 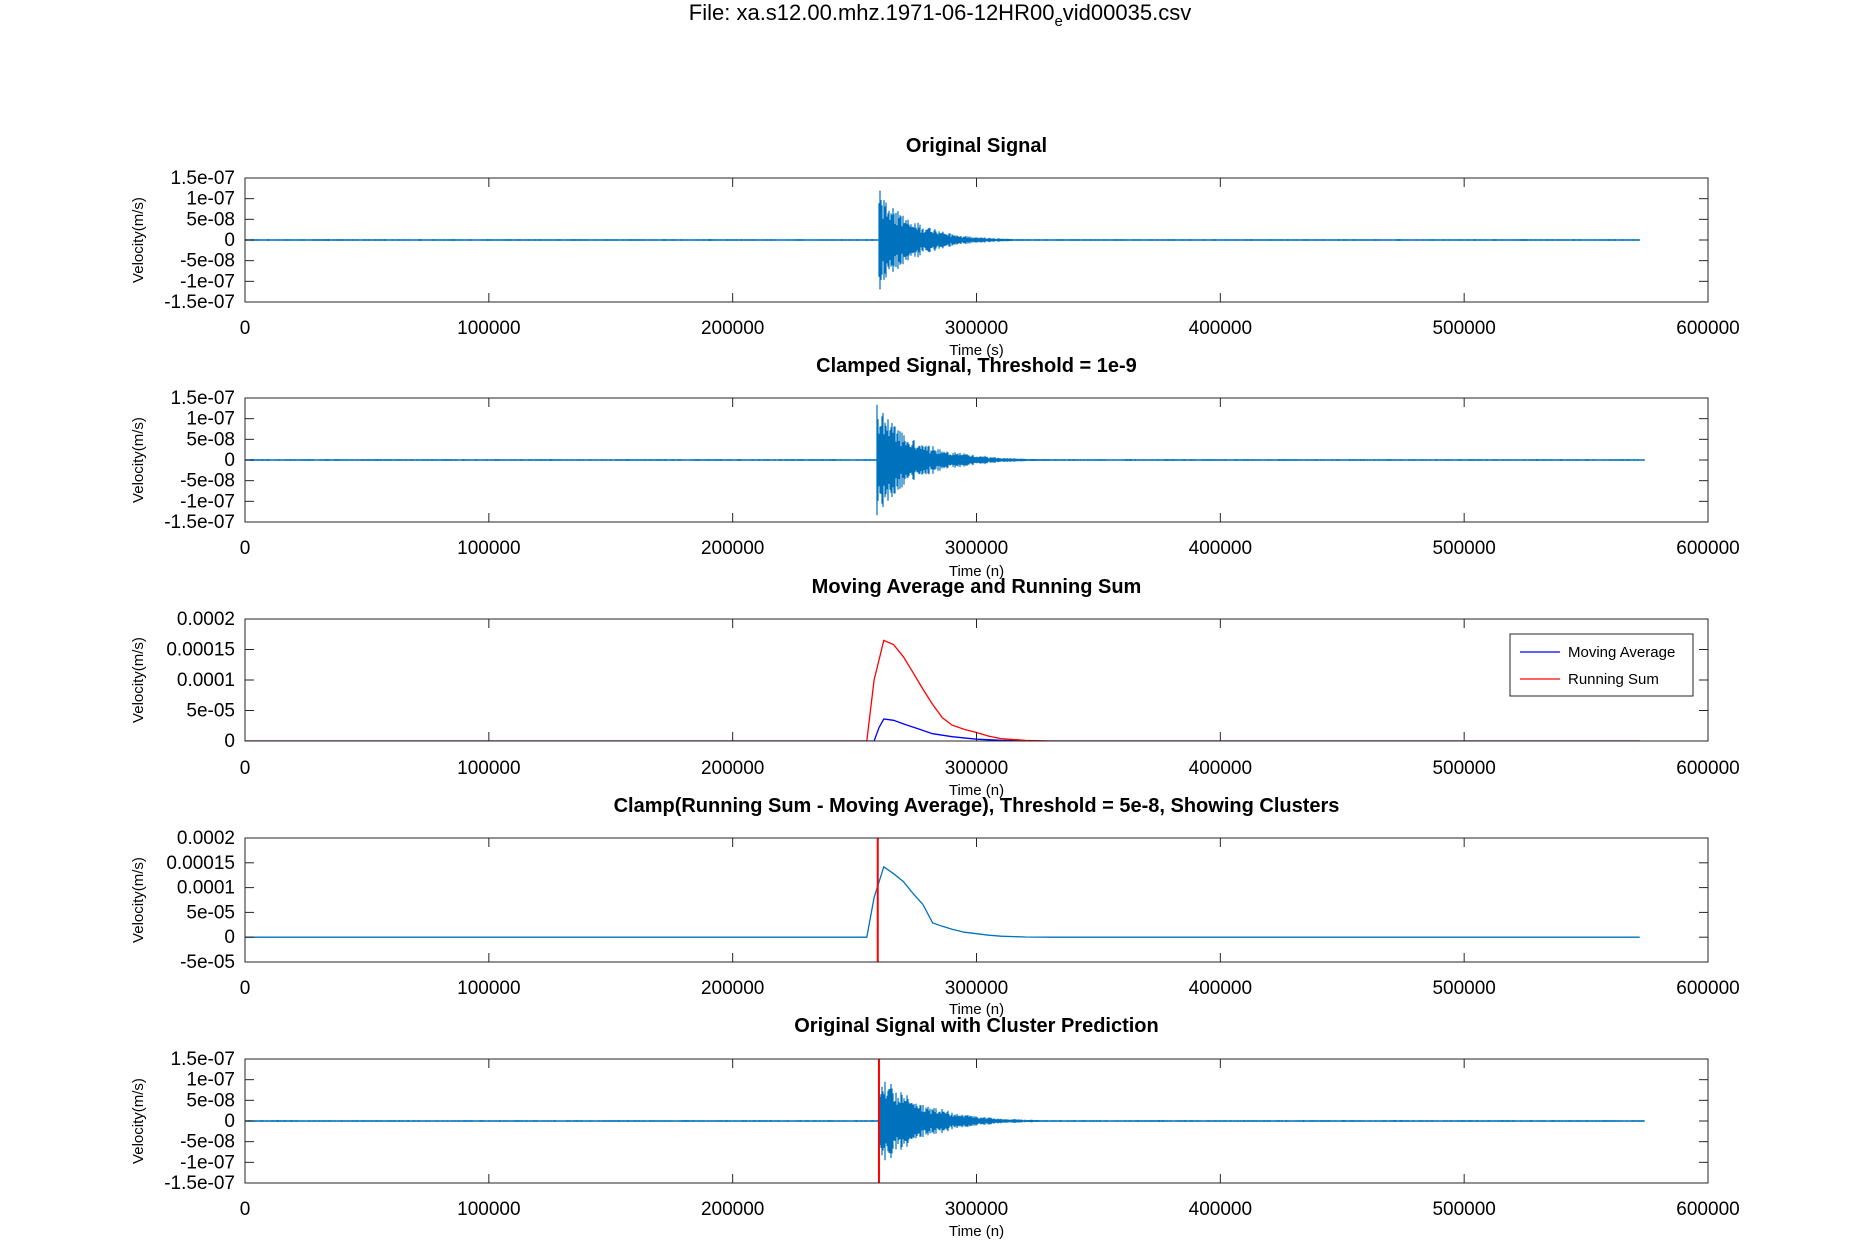 I want to click on y-tick-label: -5e-05, so click(x=207, y=962).